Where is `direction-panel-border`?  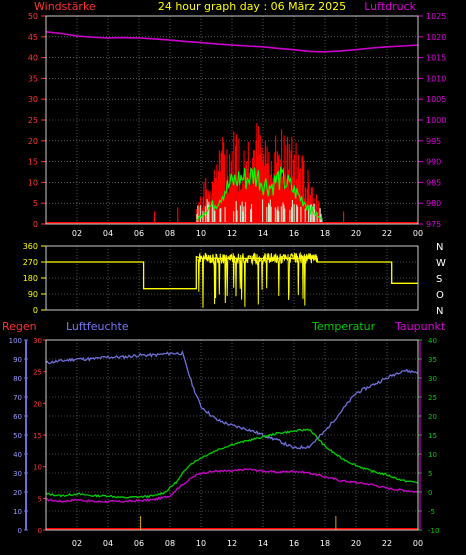 direction-panel-border is located at coordinates (232, 278).